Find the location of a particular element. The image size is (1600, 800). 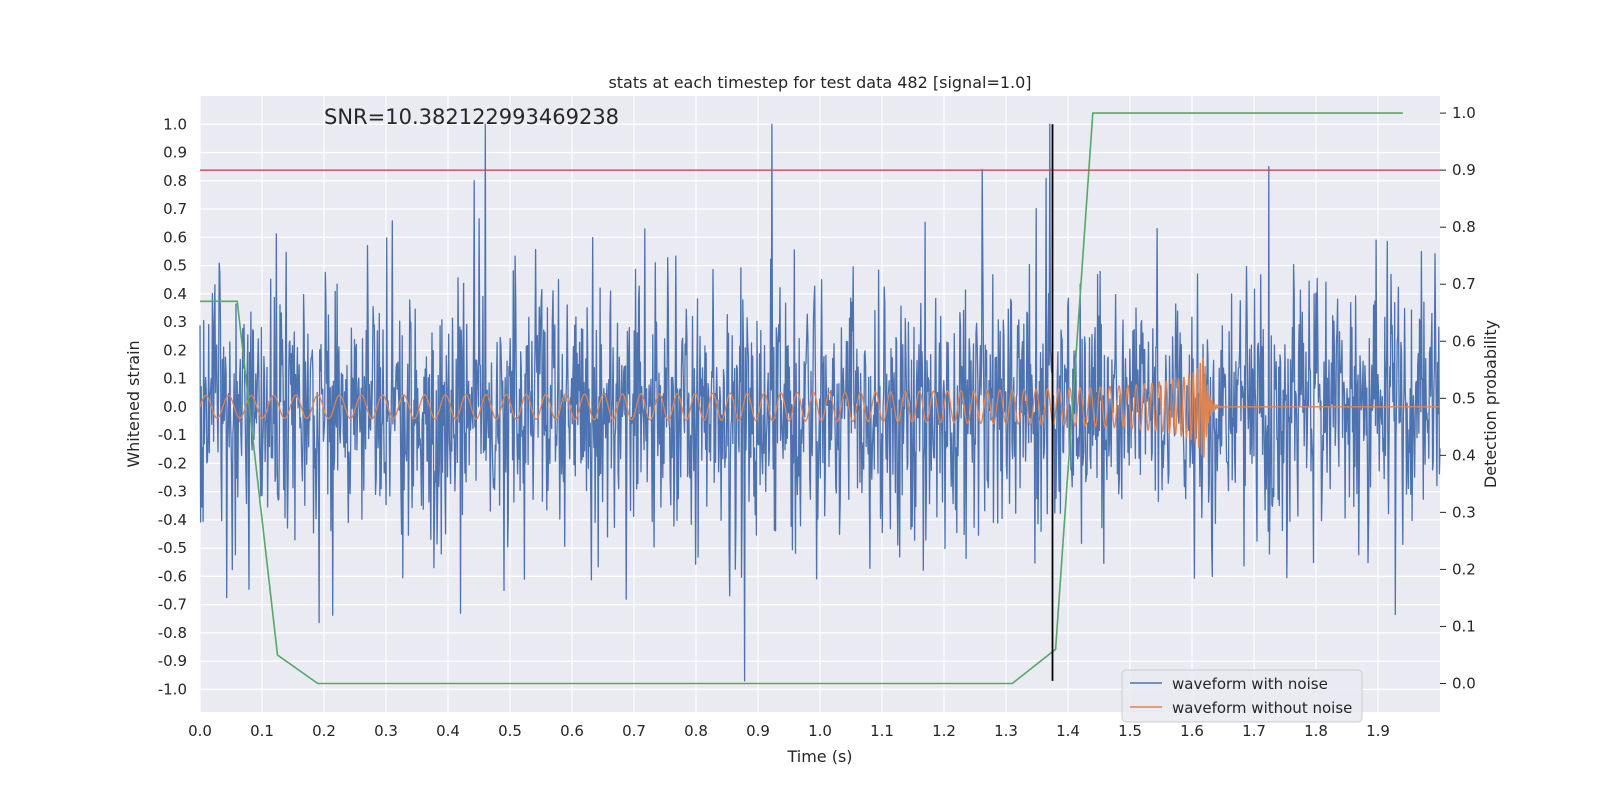

x-tick-label: 1.9 is located at coordinates (1378, 731).